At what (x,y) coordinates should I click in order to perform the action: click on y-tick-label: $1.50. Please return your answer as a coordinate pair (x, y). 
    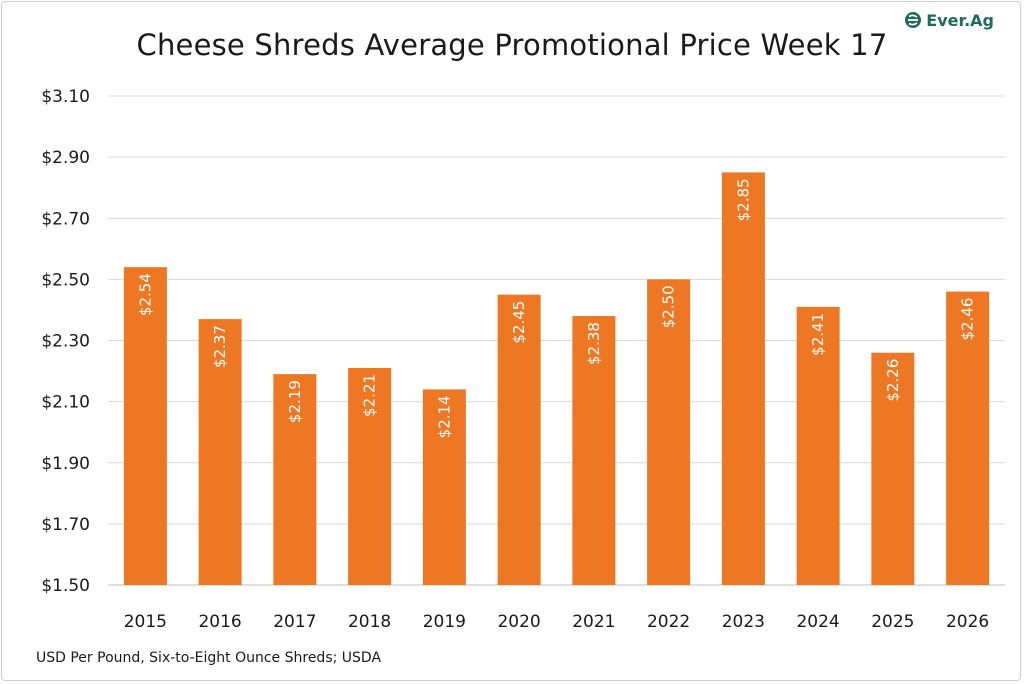
    Looking at the image, I should click on (65, 586).